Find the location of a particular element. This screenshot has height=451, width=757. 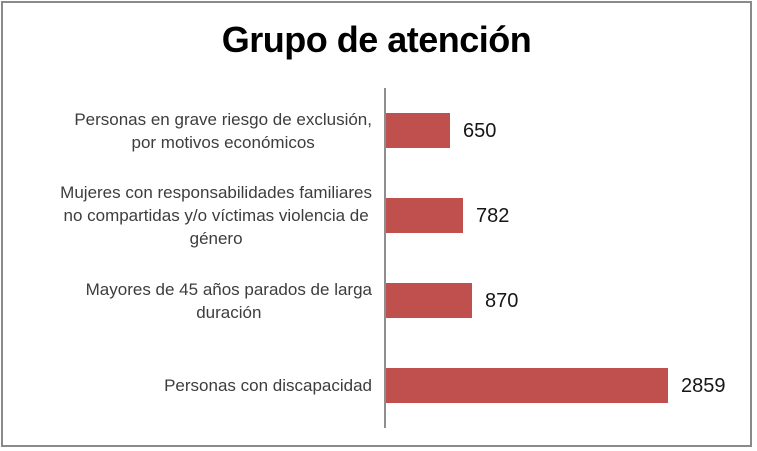

bar-area: 782 is located at coordinates (447, 215).